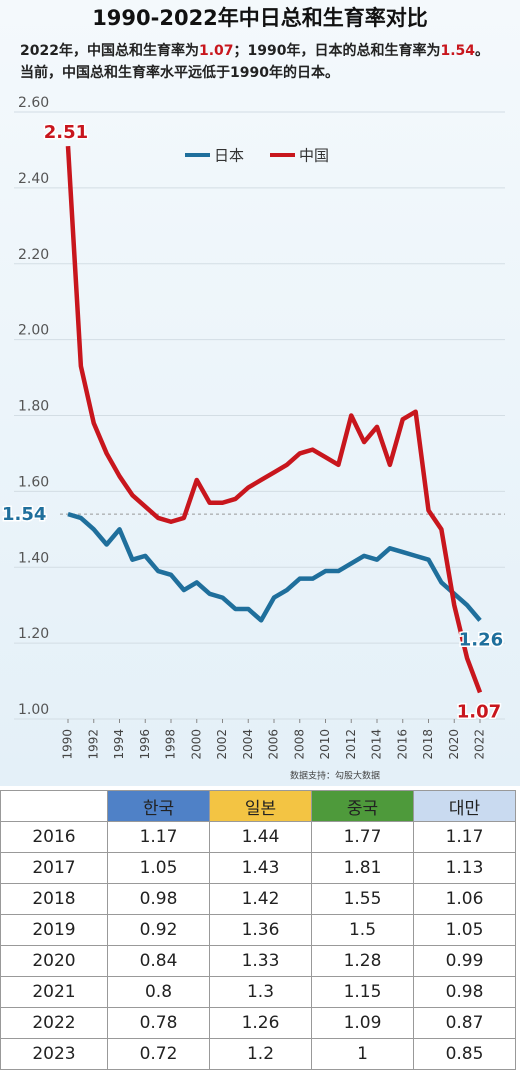  I want to click on table-corner, so click(54, 806).